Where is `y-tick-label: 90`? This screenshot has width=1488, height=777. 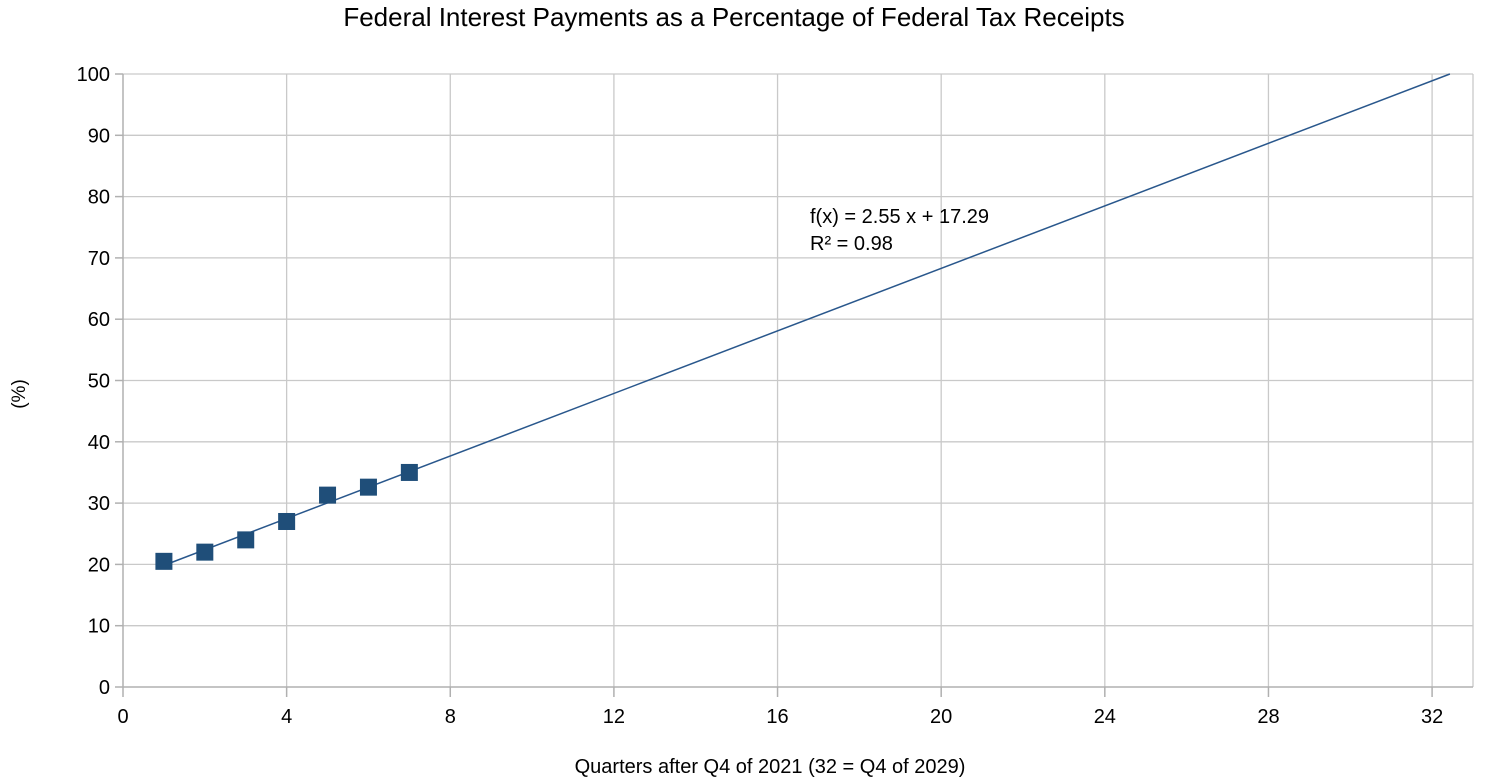
y-tick-label: 90 is located at coordinates (99, 136).